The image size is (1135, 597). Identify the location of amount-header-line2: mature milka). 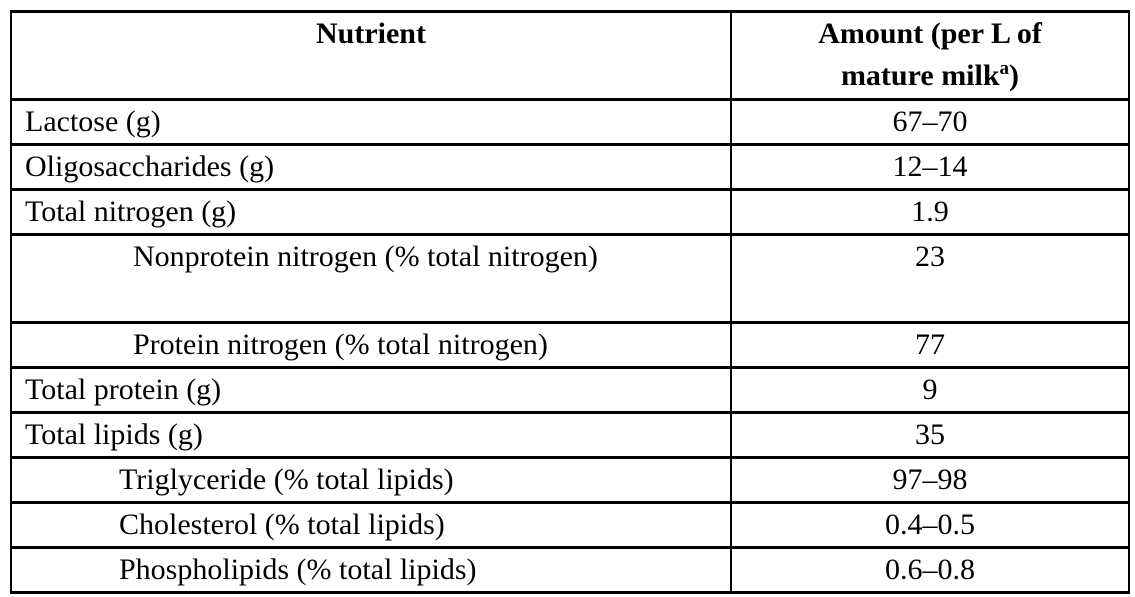
(930, 76).